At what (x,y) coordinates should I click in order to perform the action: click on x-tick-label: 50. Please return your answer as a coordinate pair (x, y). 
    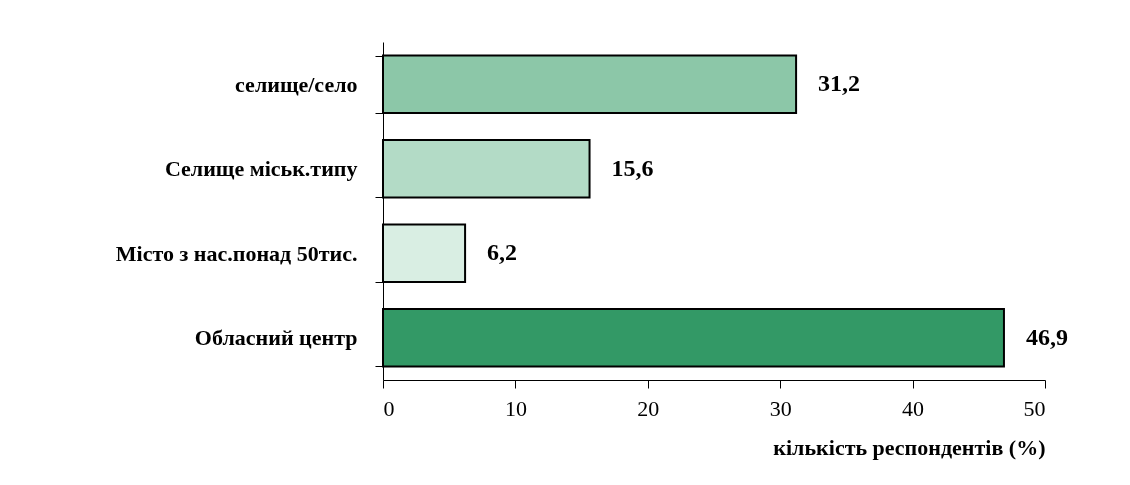
    Looking at the image, I should click on (1034, 408).